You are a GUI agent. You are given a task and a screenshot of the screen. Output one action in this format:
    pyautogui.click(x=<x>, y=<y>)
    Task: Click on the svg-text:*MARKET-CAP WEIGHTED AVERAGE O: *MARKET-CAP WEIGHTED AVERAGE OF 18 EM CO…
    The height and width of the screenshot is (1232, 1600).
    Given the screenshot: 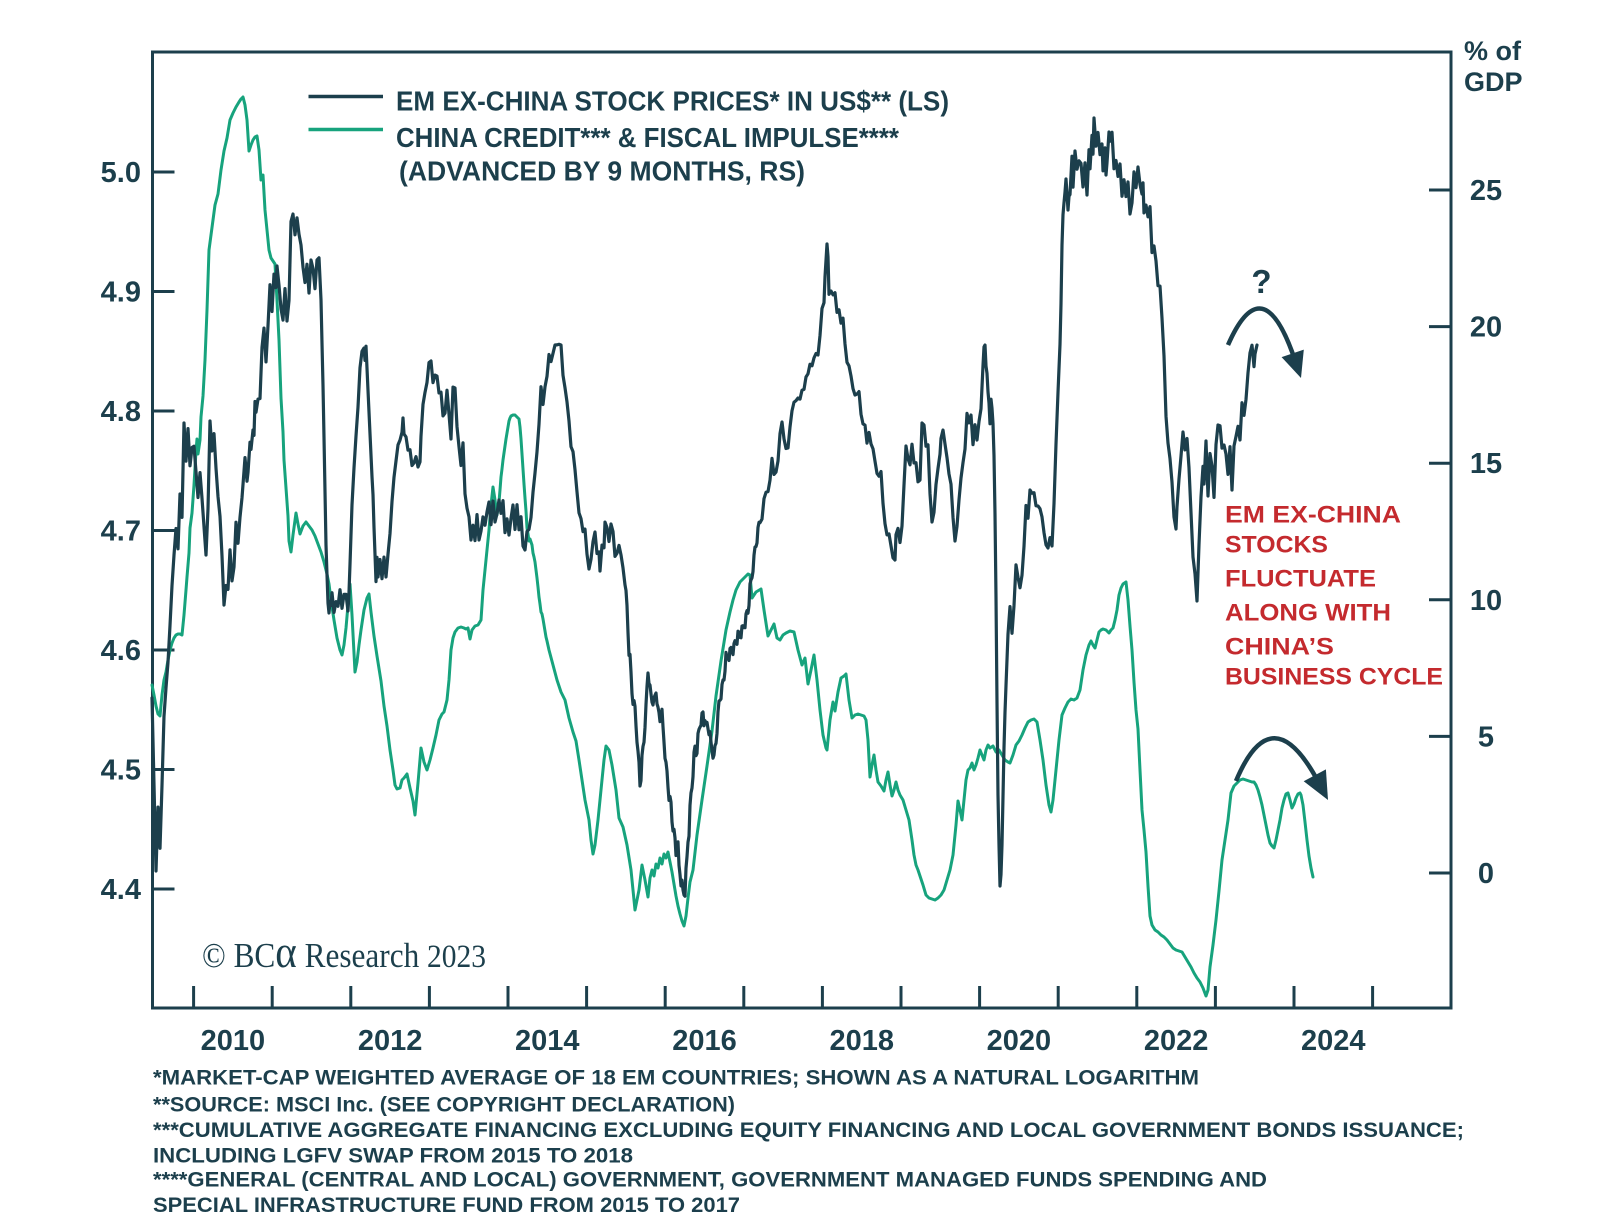 What is the action you would take?
    pyautogui.click(x=676, y=1078)
    